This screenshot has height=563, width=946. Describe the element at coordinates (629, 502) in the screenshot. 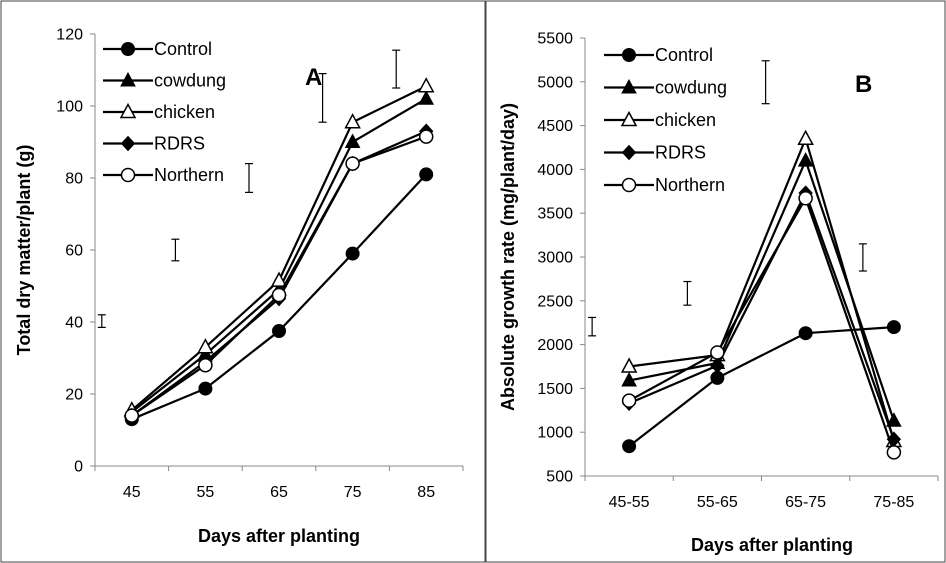

I see `panel-b-x-tick-label: 45-55` at that location.